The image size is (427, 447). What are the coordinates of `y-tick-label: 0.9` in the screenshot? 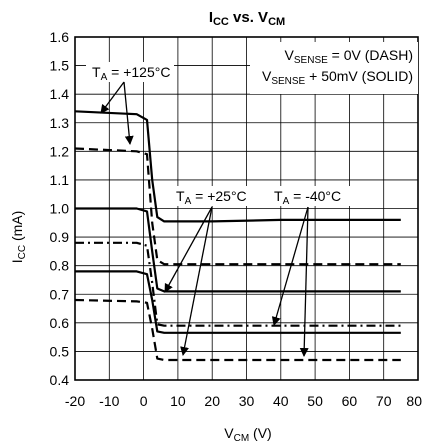 It's located at (60, 237).